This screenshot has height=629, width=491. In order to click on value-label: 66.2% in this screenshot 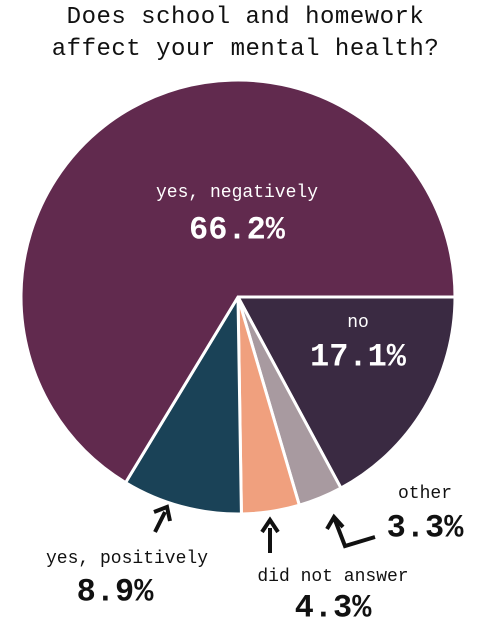, I will do `click(237, 229)`.